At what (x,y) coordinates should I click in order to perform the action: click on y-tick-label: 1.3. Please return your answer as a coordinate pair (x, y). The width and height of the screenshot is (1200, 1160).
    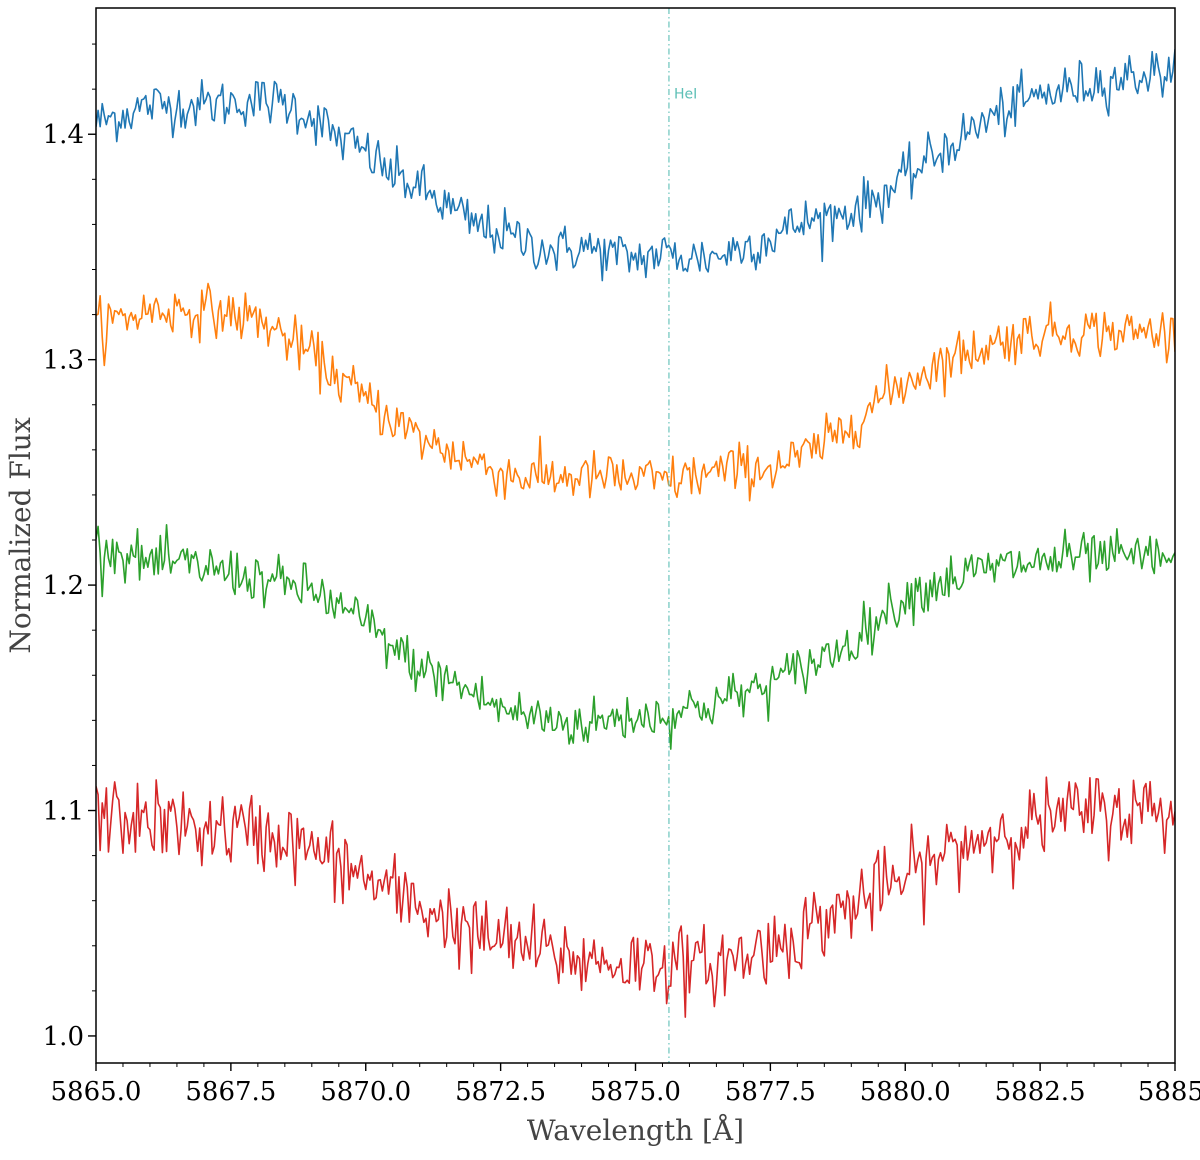
    Looking at the image, I should click on (63, 361).